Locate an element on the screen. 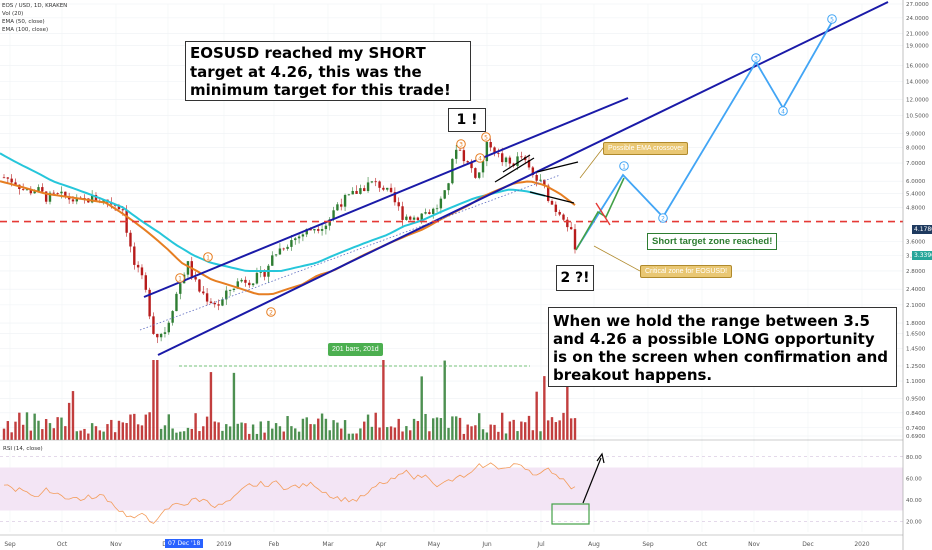 The image size is (932, 550). rsi-highlight-box is located at coordinates (570, 514).